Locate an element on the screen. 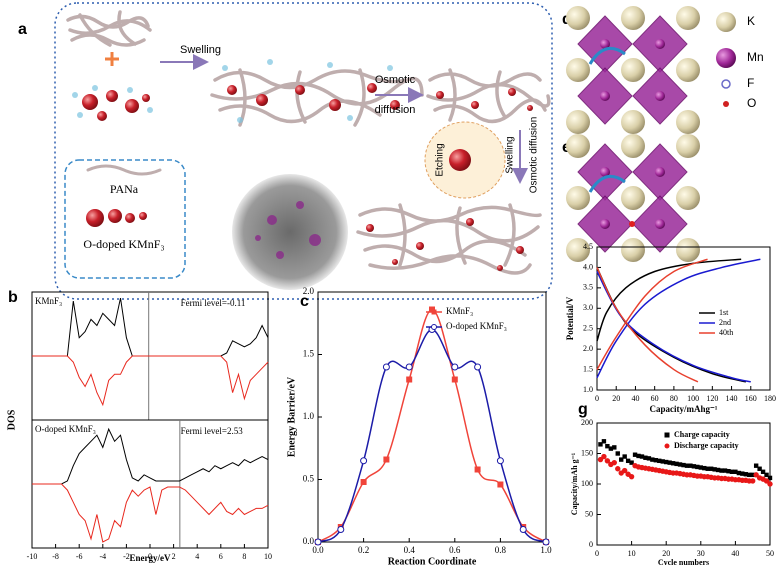  legend-k is located at coordinates (726, 22).